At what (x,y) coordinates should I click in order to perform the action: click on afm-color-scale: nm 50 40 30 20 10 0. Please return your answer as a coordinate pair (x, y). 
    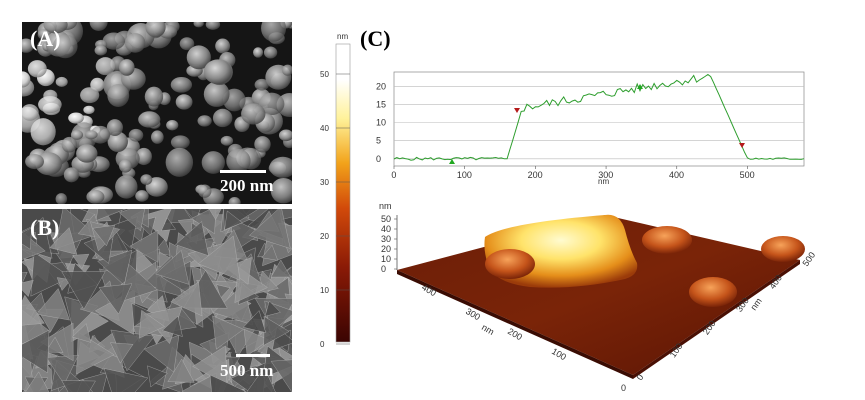
    Looking at the image, I should click on (335, 190).